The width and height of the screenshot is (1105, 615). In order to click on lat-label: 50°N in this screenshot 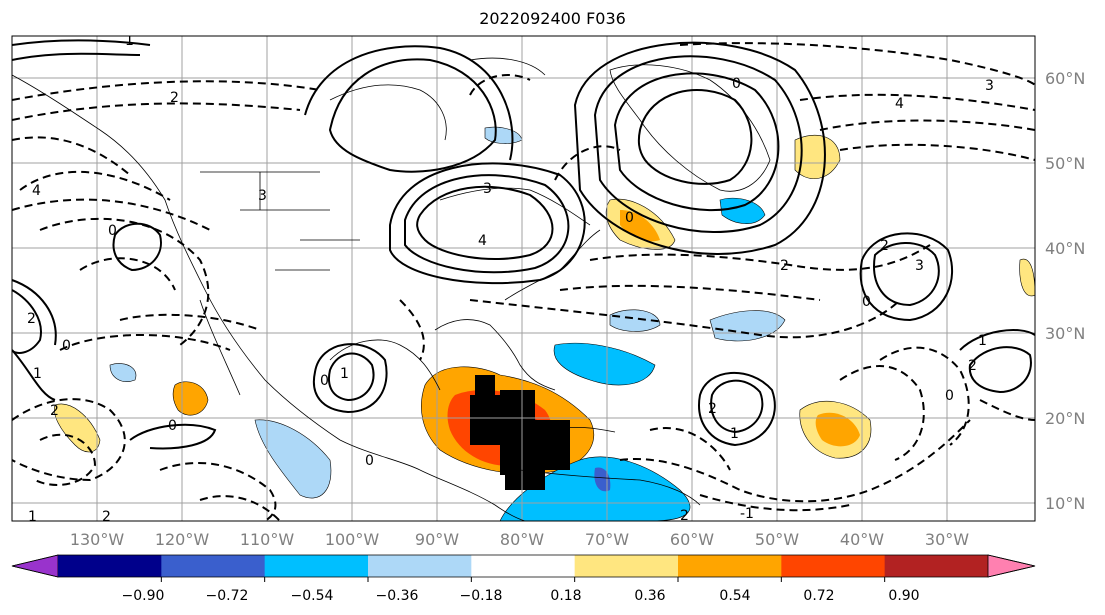, I will do `click(1065, 163)`.